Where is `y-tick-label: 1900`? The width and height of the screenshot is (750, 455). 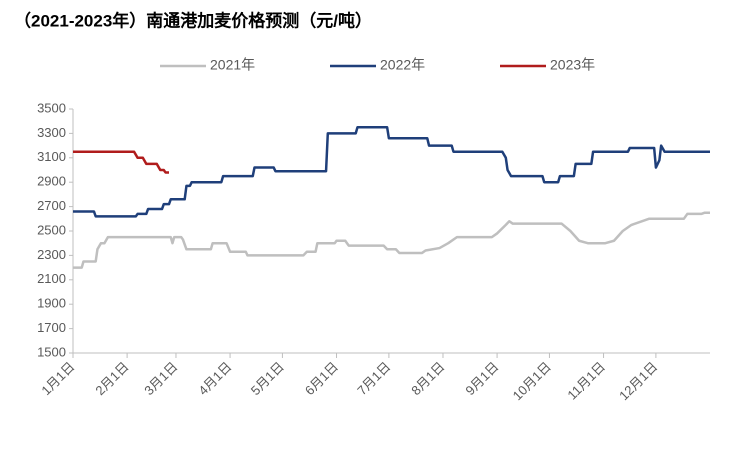
y-tick-label: 1900 is located at coordinates (51, 303).